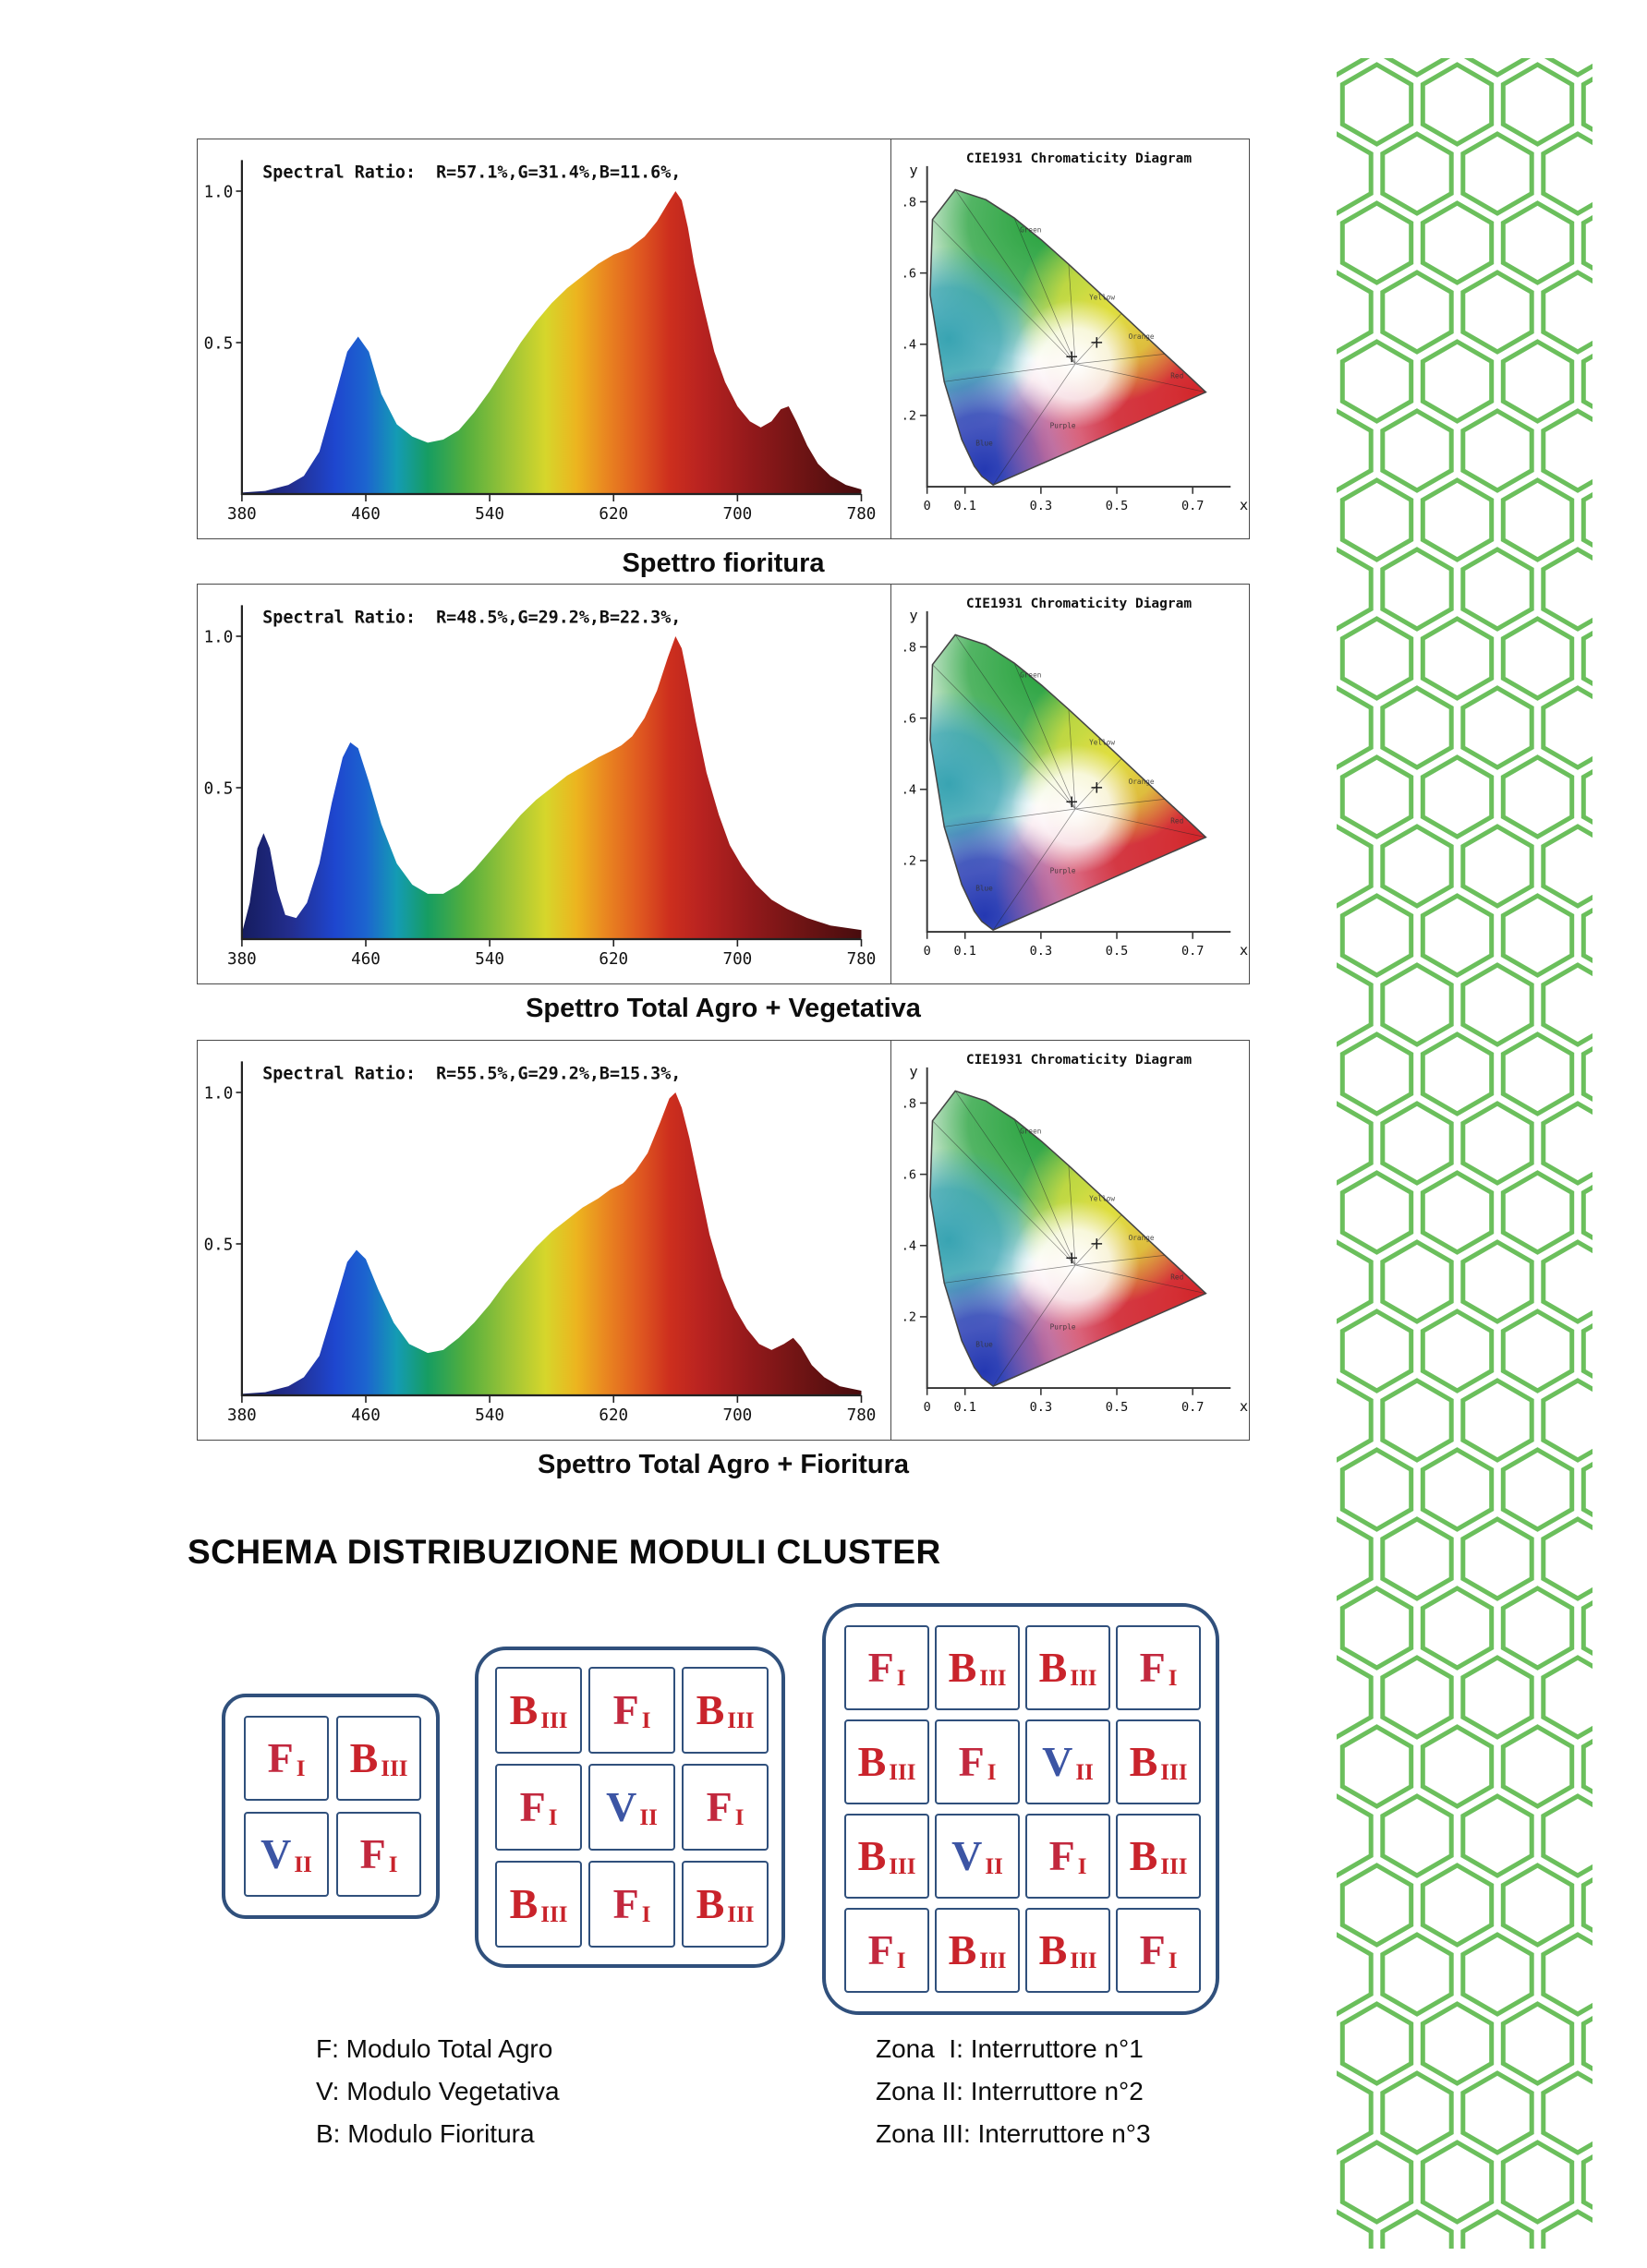  What do you see at coordinates (909, 1103) in the screenshot?
I see `svg-text: .8` at bounding box center [909, 1103].